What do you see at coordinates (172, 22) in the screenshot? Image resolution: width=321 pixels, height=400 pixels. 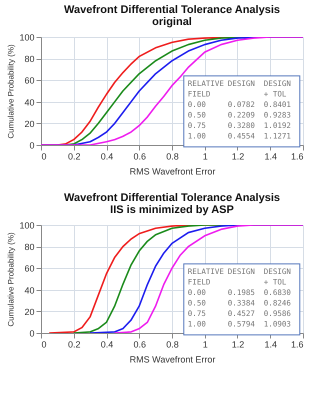 I see `chart-subtitle: original` at bounding box center [172, 22].